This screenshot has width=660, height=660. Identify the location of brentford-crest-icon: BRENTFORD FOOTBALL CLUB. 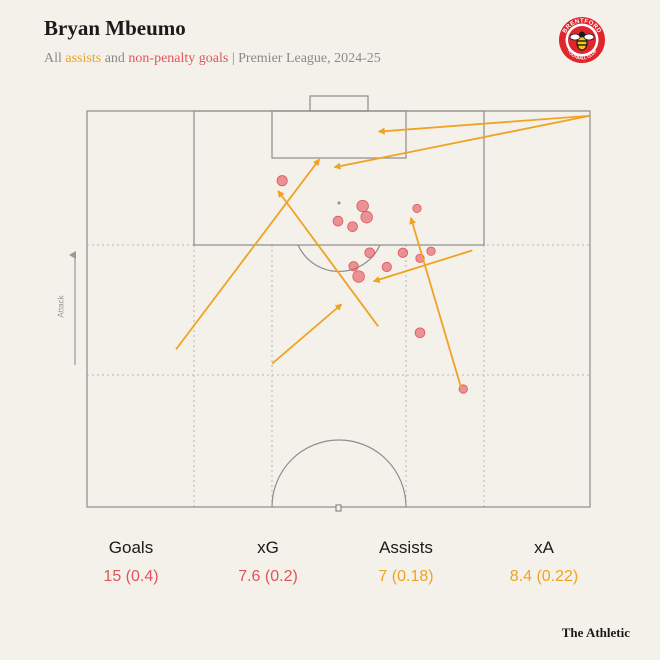
(582, 42).